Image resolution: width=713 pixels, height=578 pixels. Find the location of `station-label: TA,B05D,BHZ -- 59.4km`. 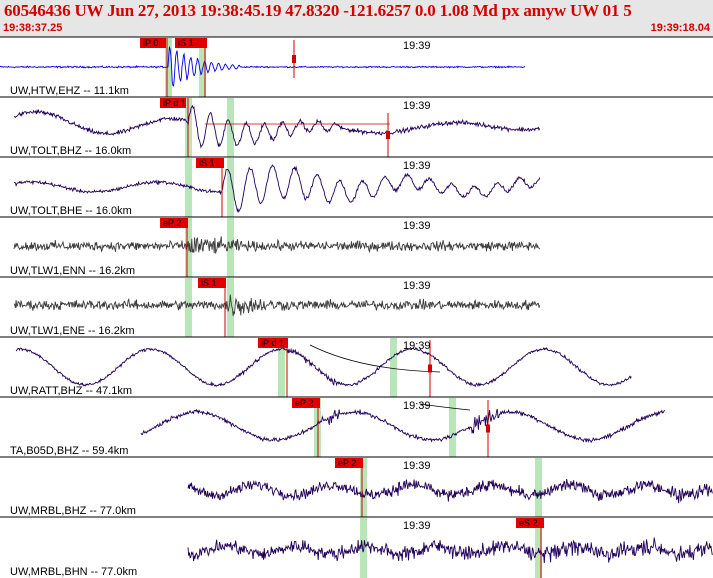

station-label: TA,B05D,BHZ -- 59.4km is located at coordinates (69, 451).